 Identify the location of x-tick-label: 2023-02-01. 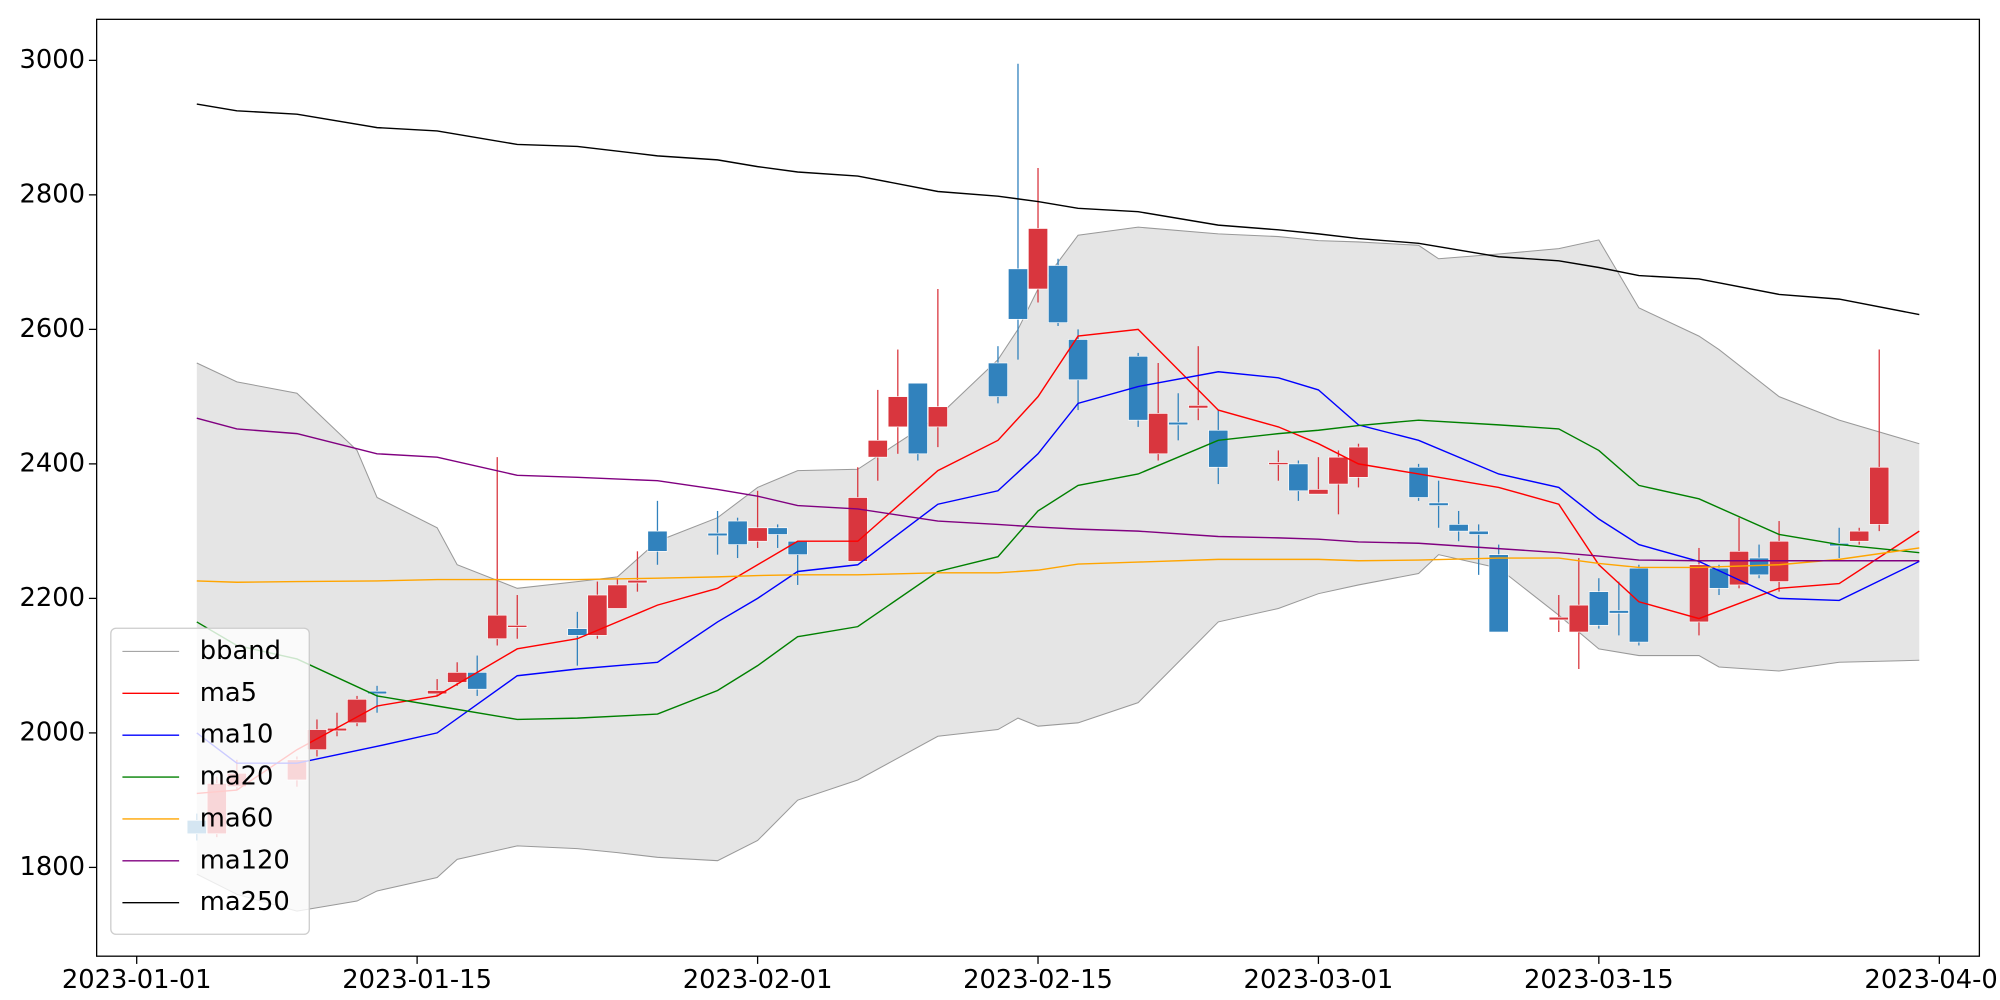
(758, 980).